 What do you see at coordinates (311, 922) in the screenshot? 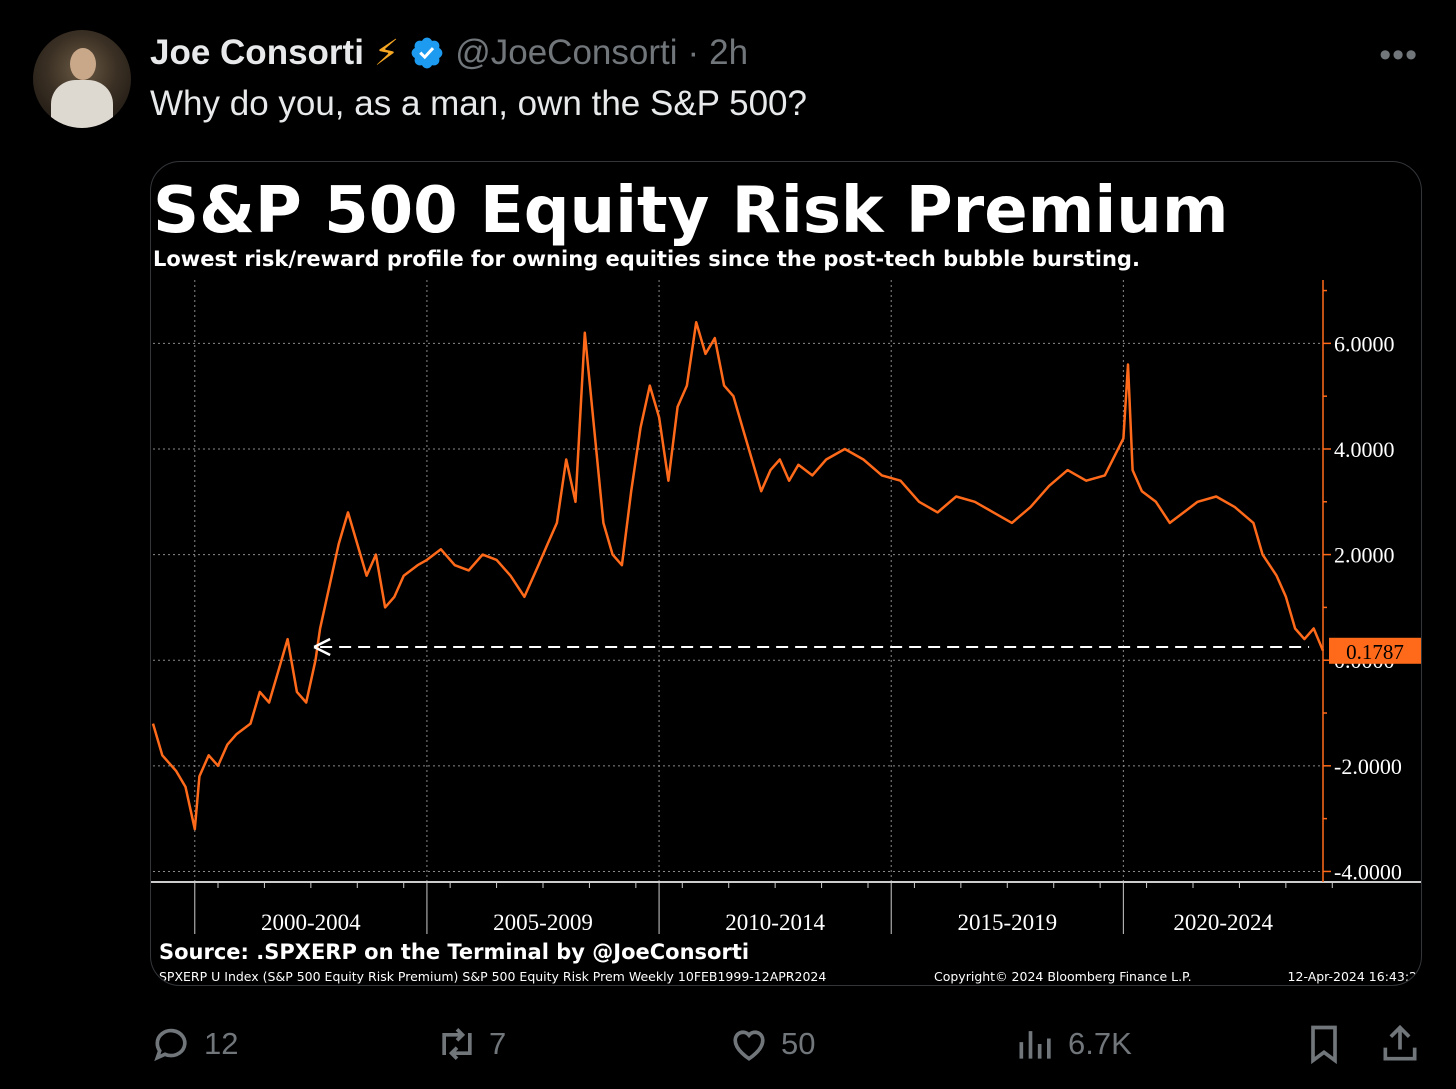
I see `x-tick-label: 2000-2004` at bounding box center [311, 922].